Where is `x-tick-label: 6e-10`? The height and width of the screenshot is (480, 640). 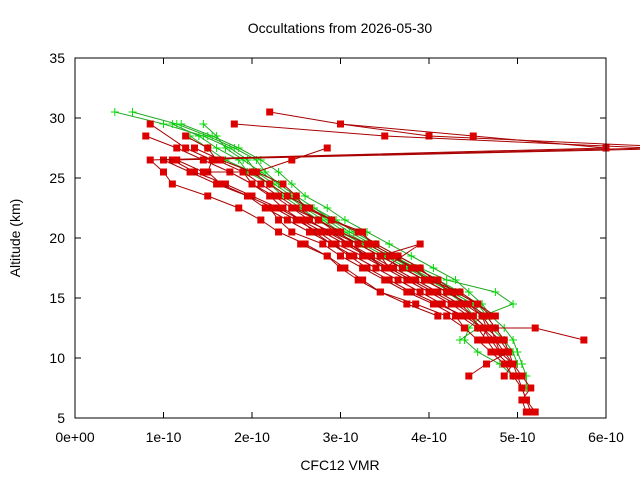 x-tick-label: 6e-10 is located at coordinates (606, 437).